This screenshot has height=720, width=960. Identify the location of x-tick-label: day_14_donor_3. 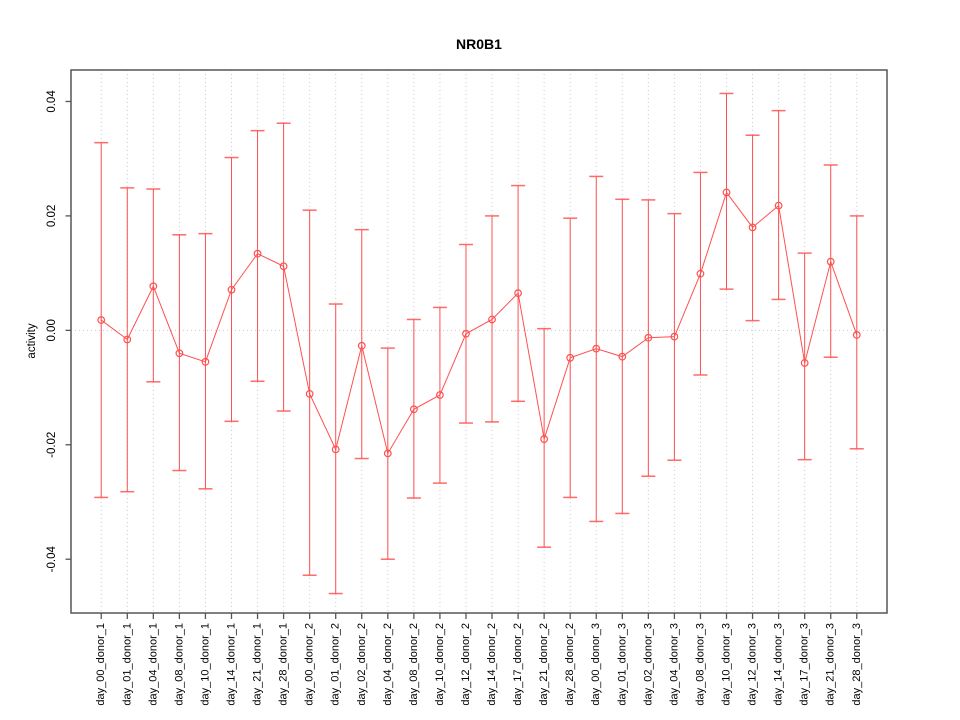
(779, 664).